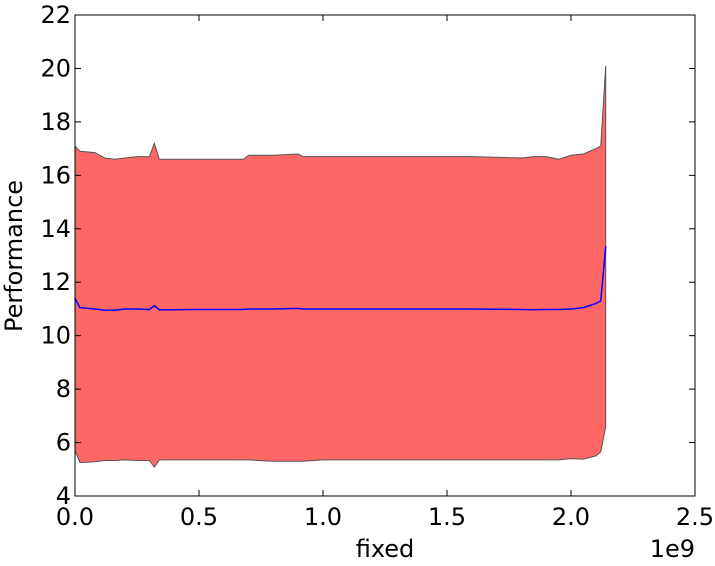  I want to click on y-tick-label: 14, so click(55, 229).